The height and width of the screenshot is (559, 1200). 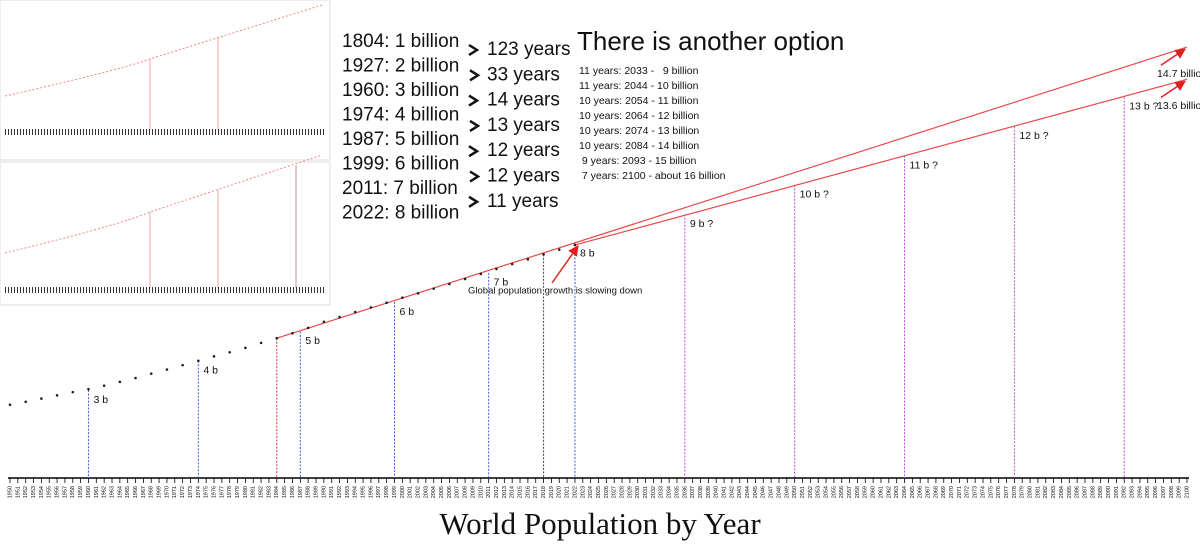 I want to click on x-tick-label: 1971, so click(x=175, y=492).